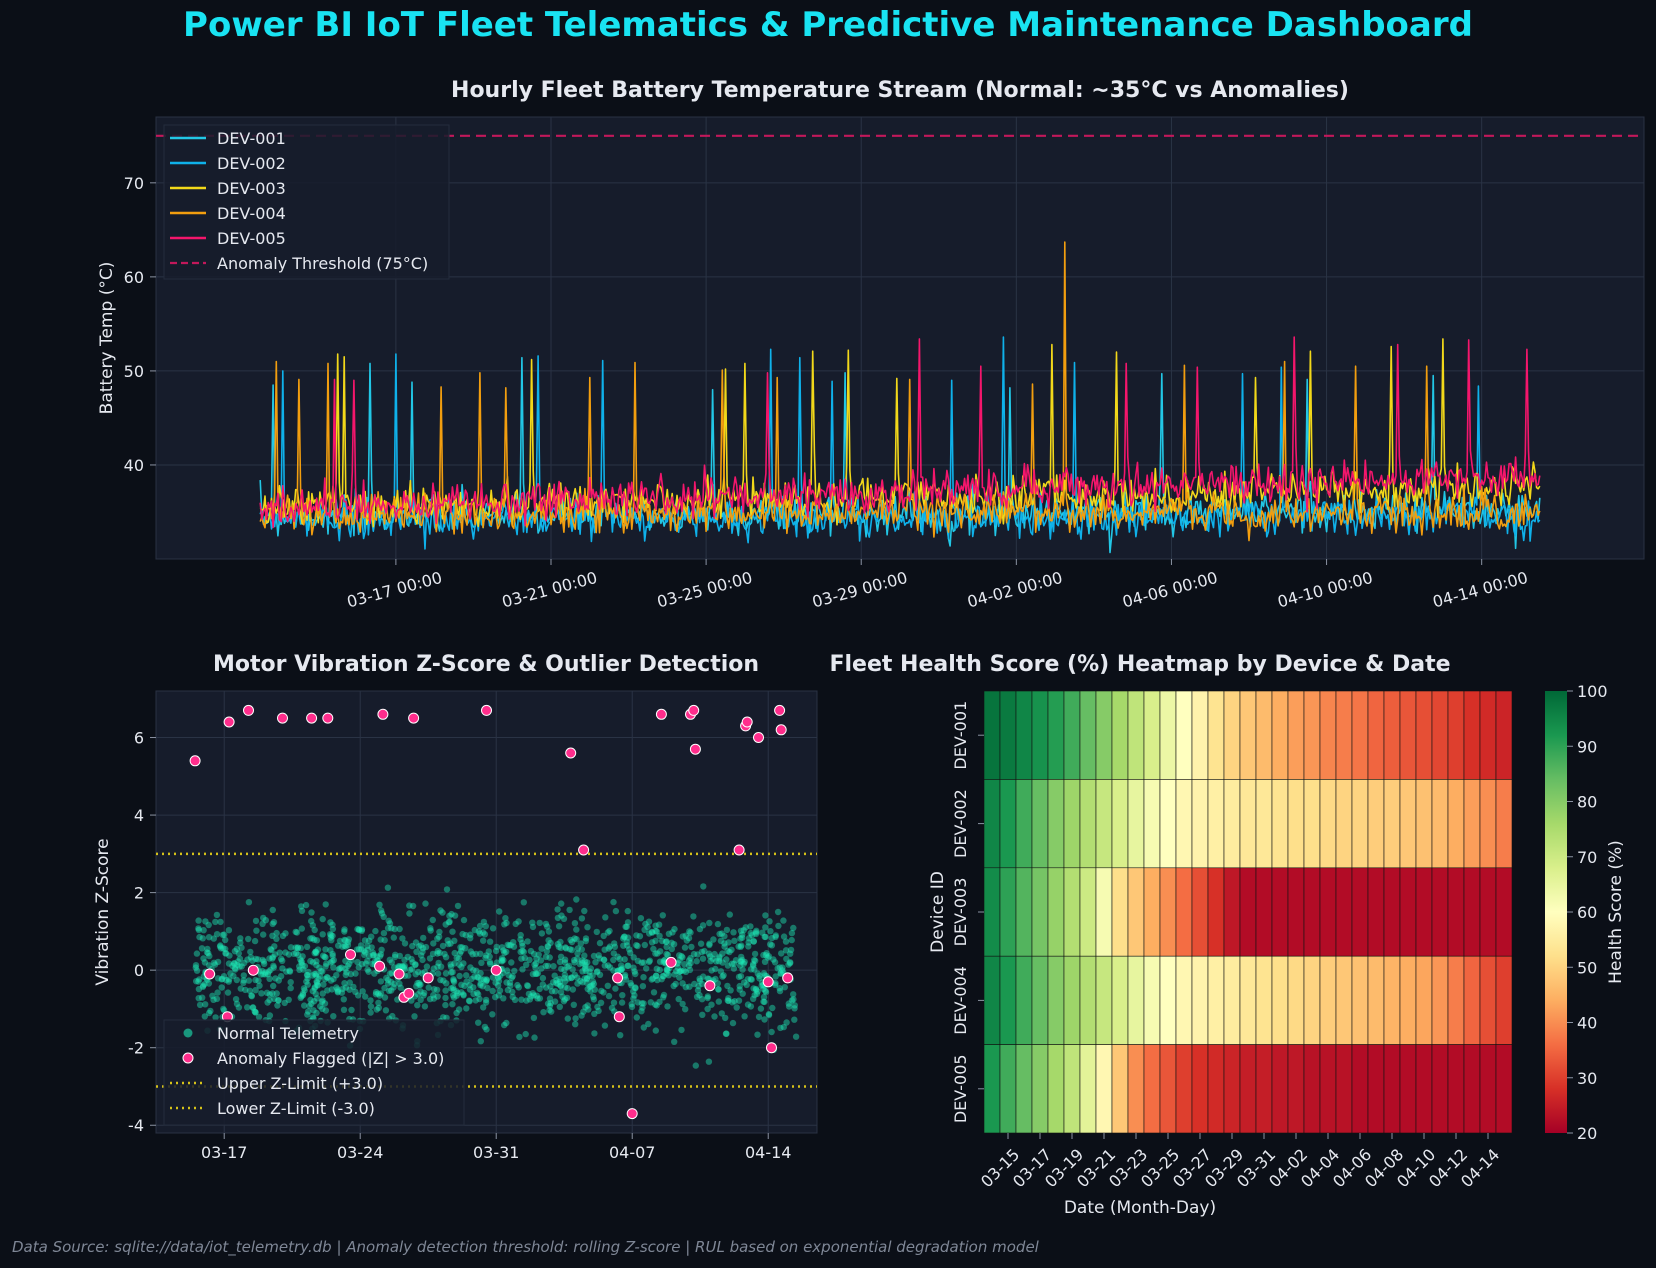 The image size is (1656, 1268). I want to click on vibration-anomaly-point, so click(768, 982).